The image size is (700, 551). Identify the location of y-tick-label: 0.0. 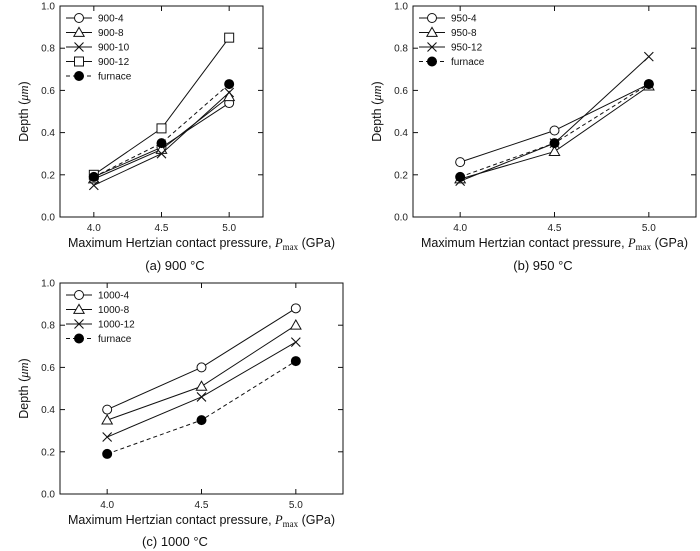
(48, 495).